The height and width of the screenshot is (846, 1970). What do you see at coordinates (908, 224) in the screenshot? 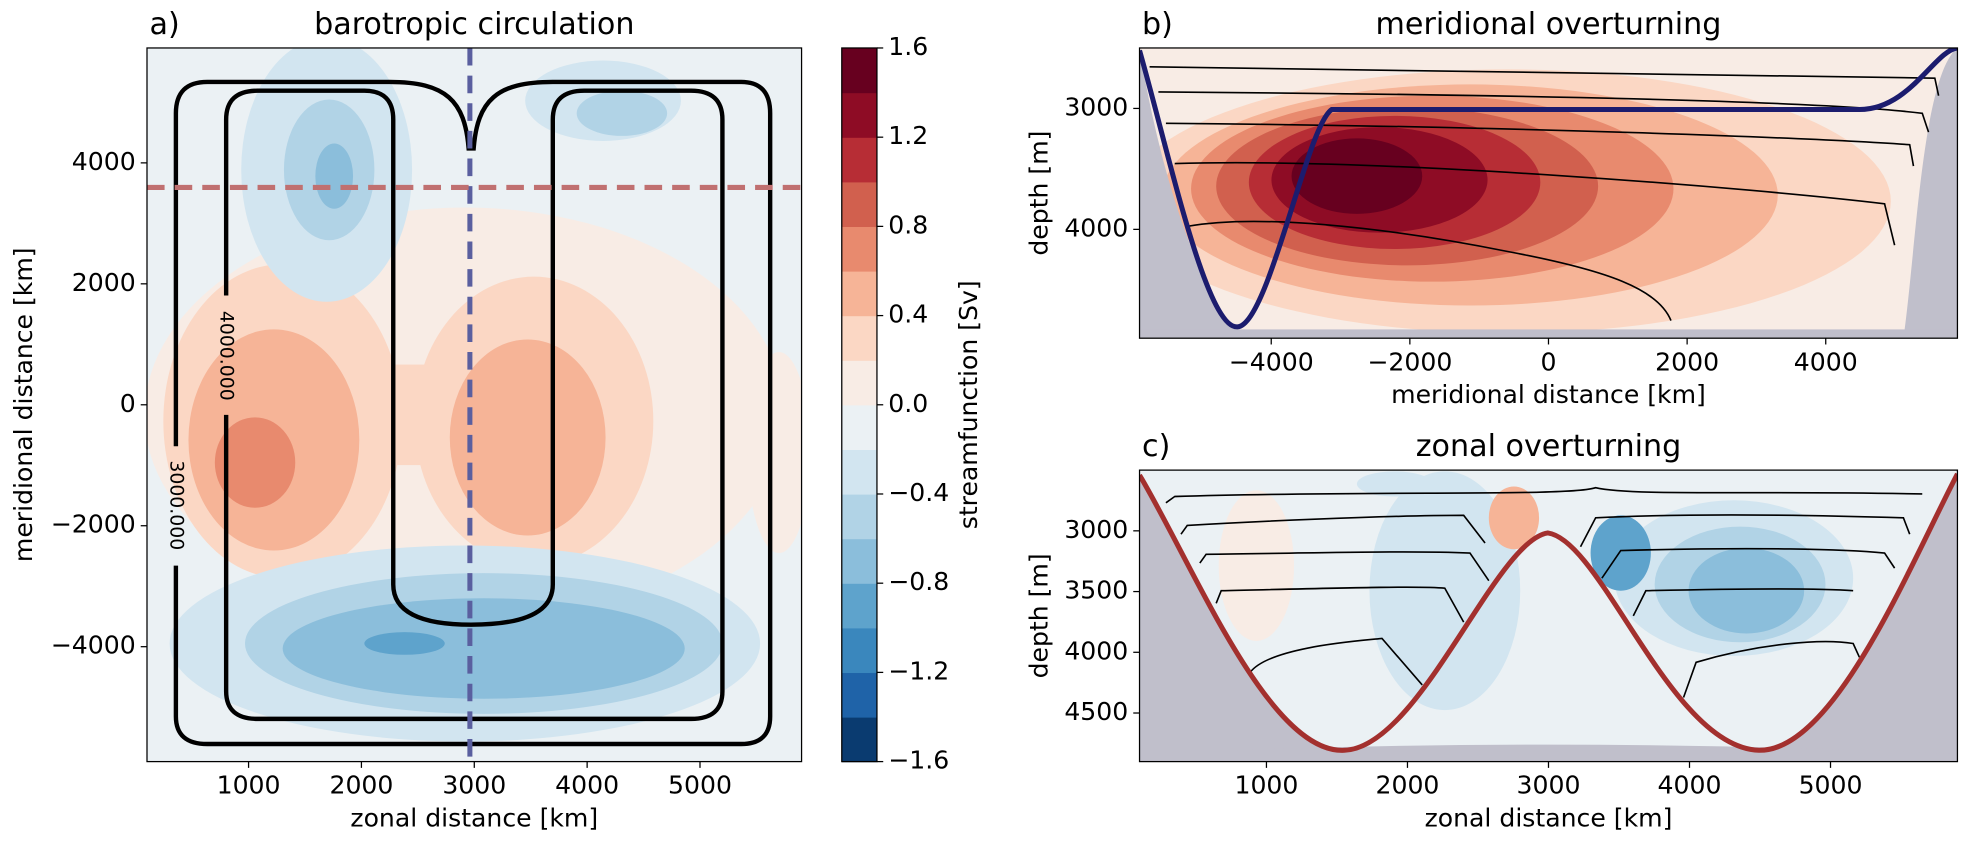
I see `colorbar-tick-label: 0.8` at bounding box center [908, 224].